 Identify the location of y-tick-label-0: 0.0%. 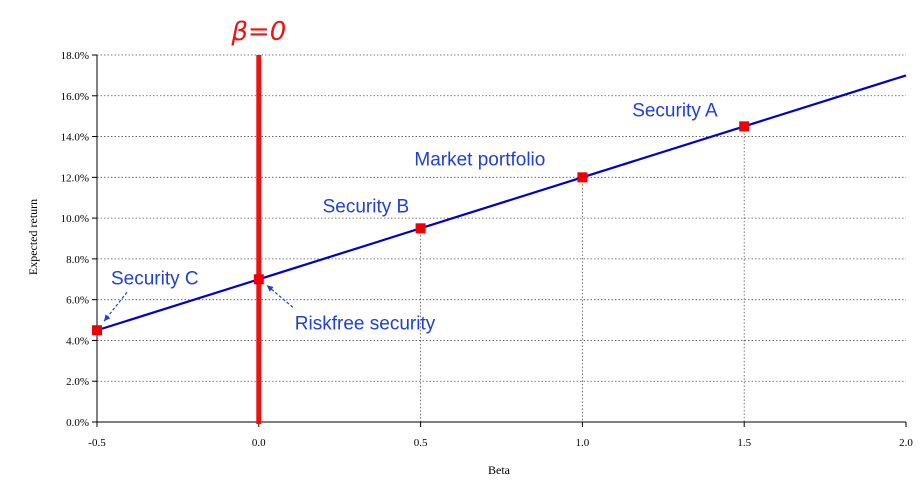
(77, 423).